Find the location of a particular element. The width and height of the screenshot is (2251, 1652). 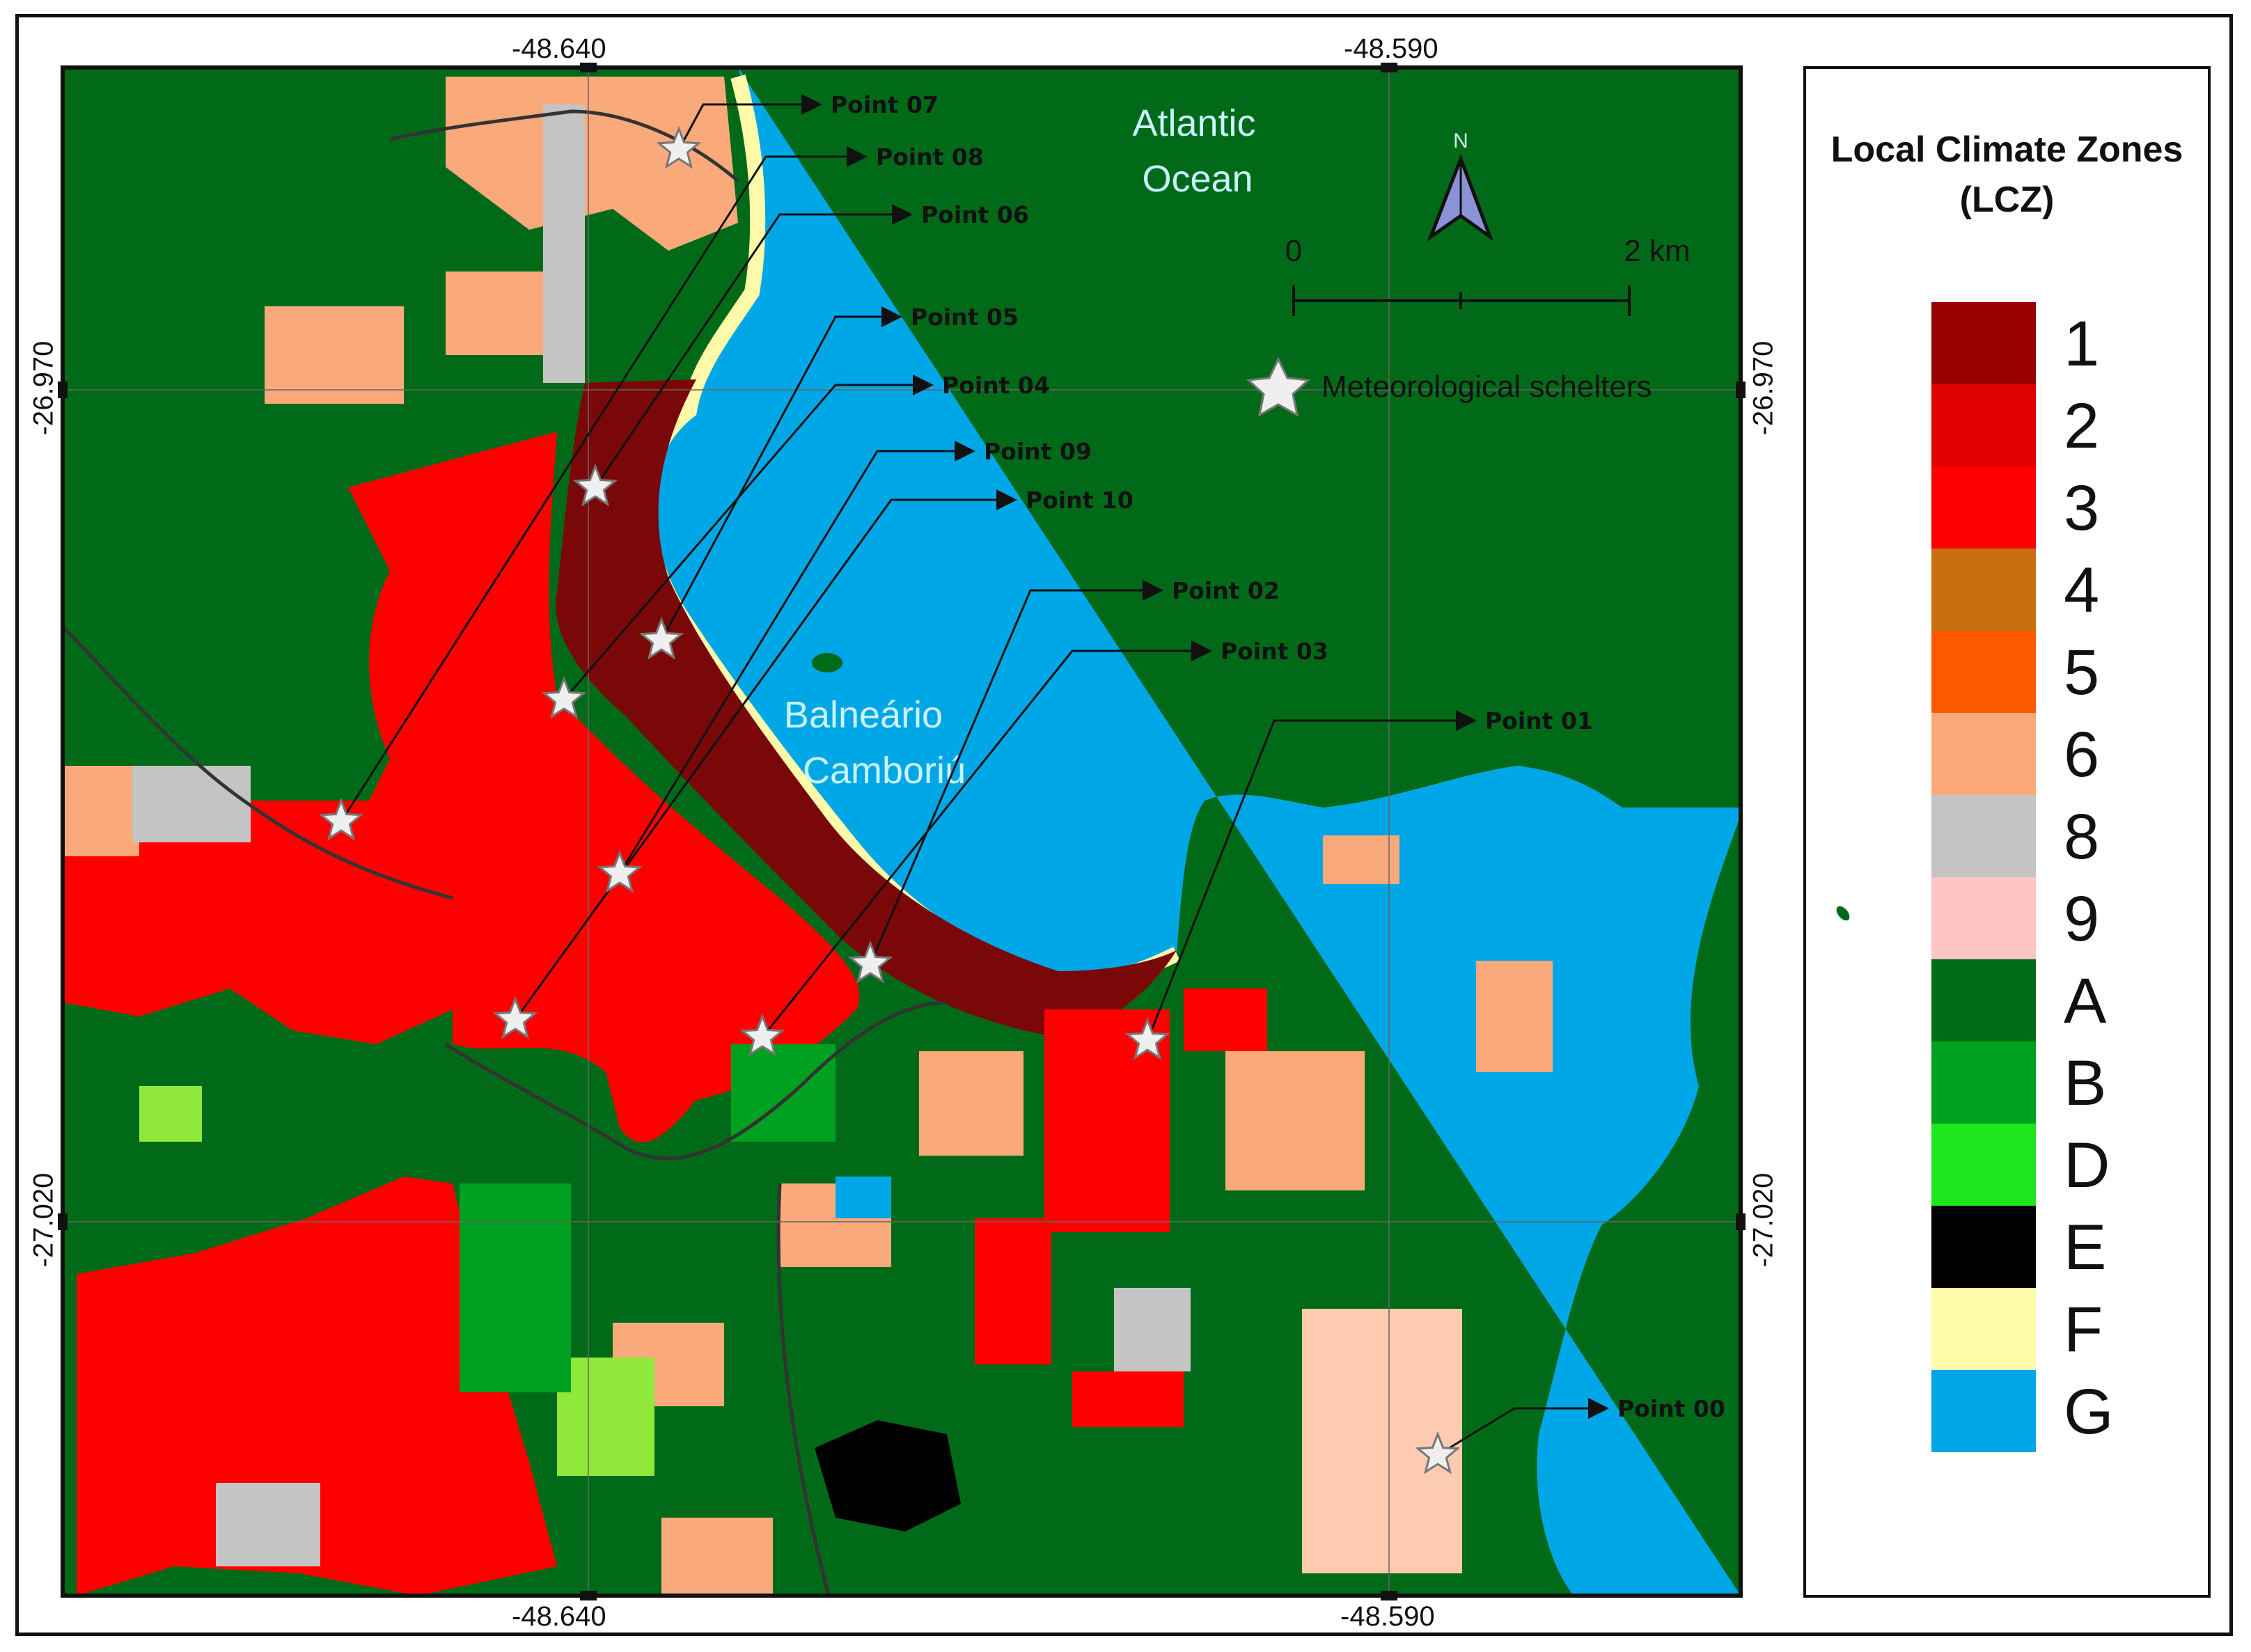

legend-swatch-E is located at coordinates (1983, 1247).